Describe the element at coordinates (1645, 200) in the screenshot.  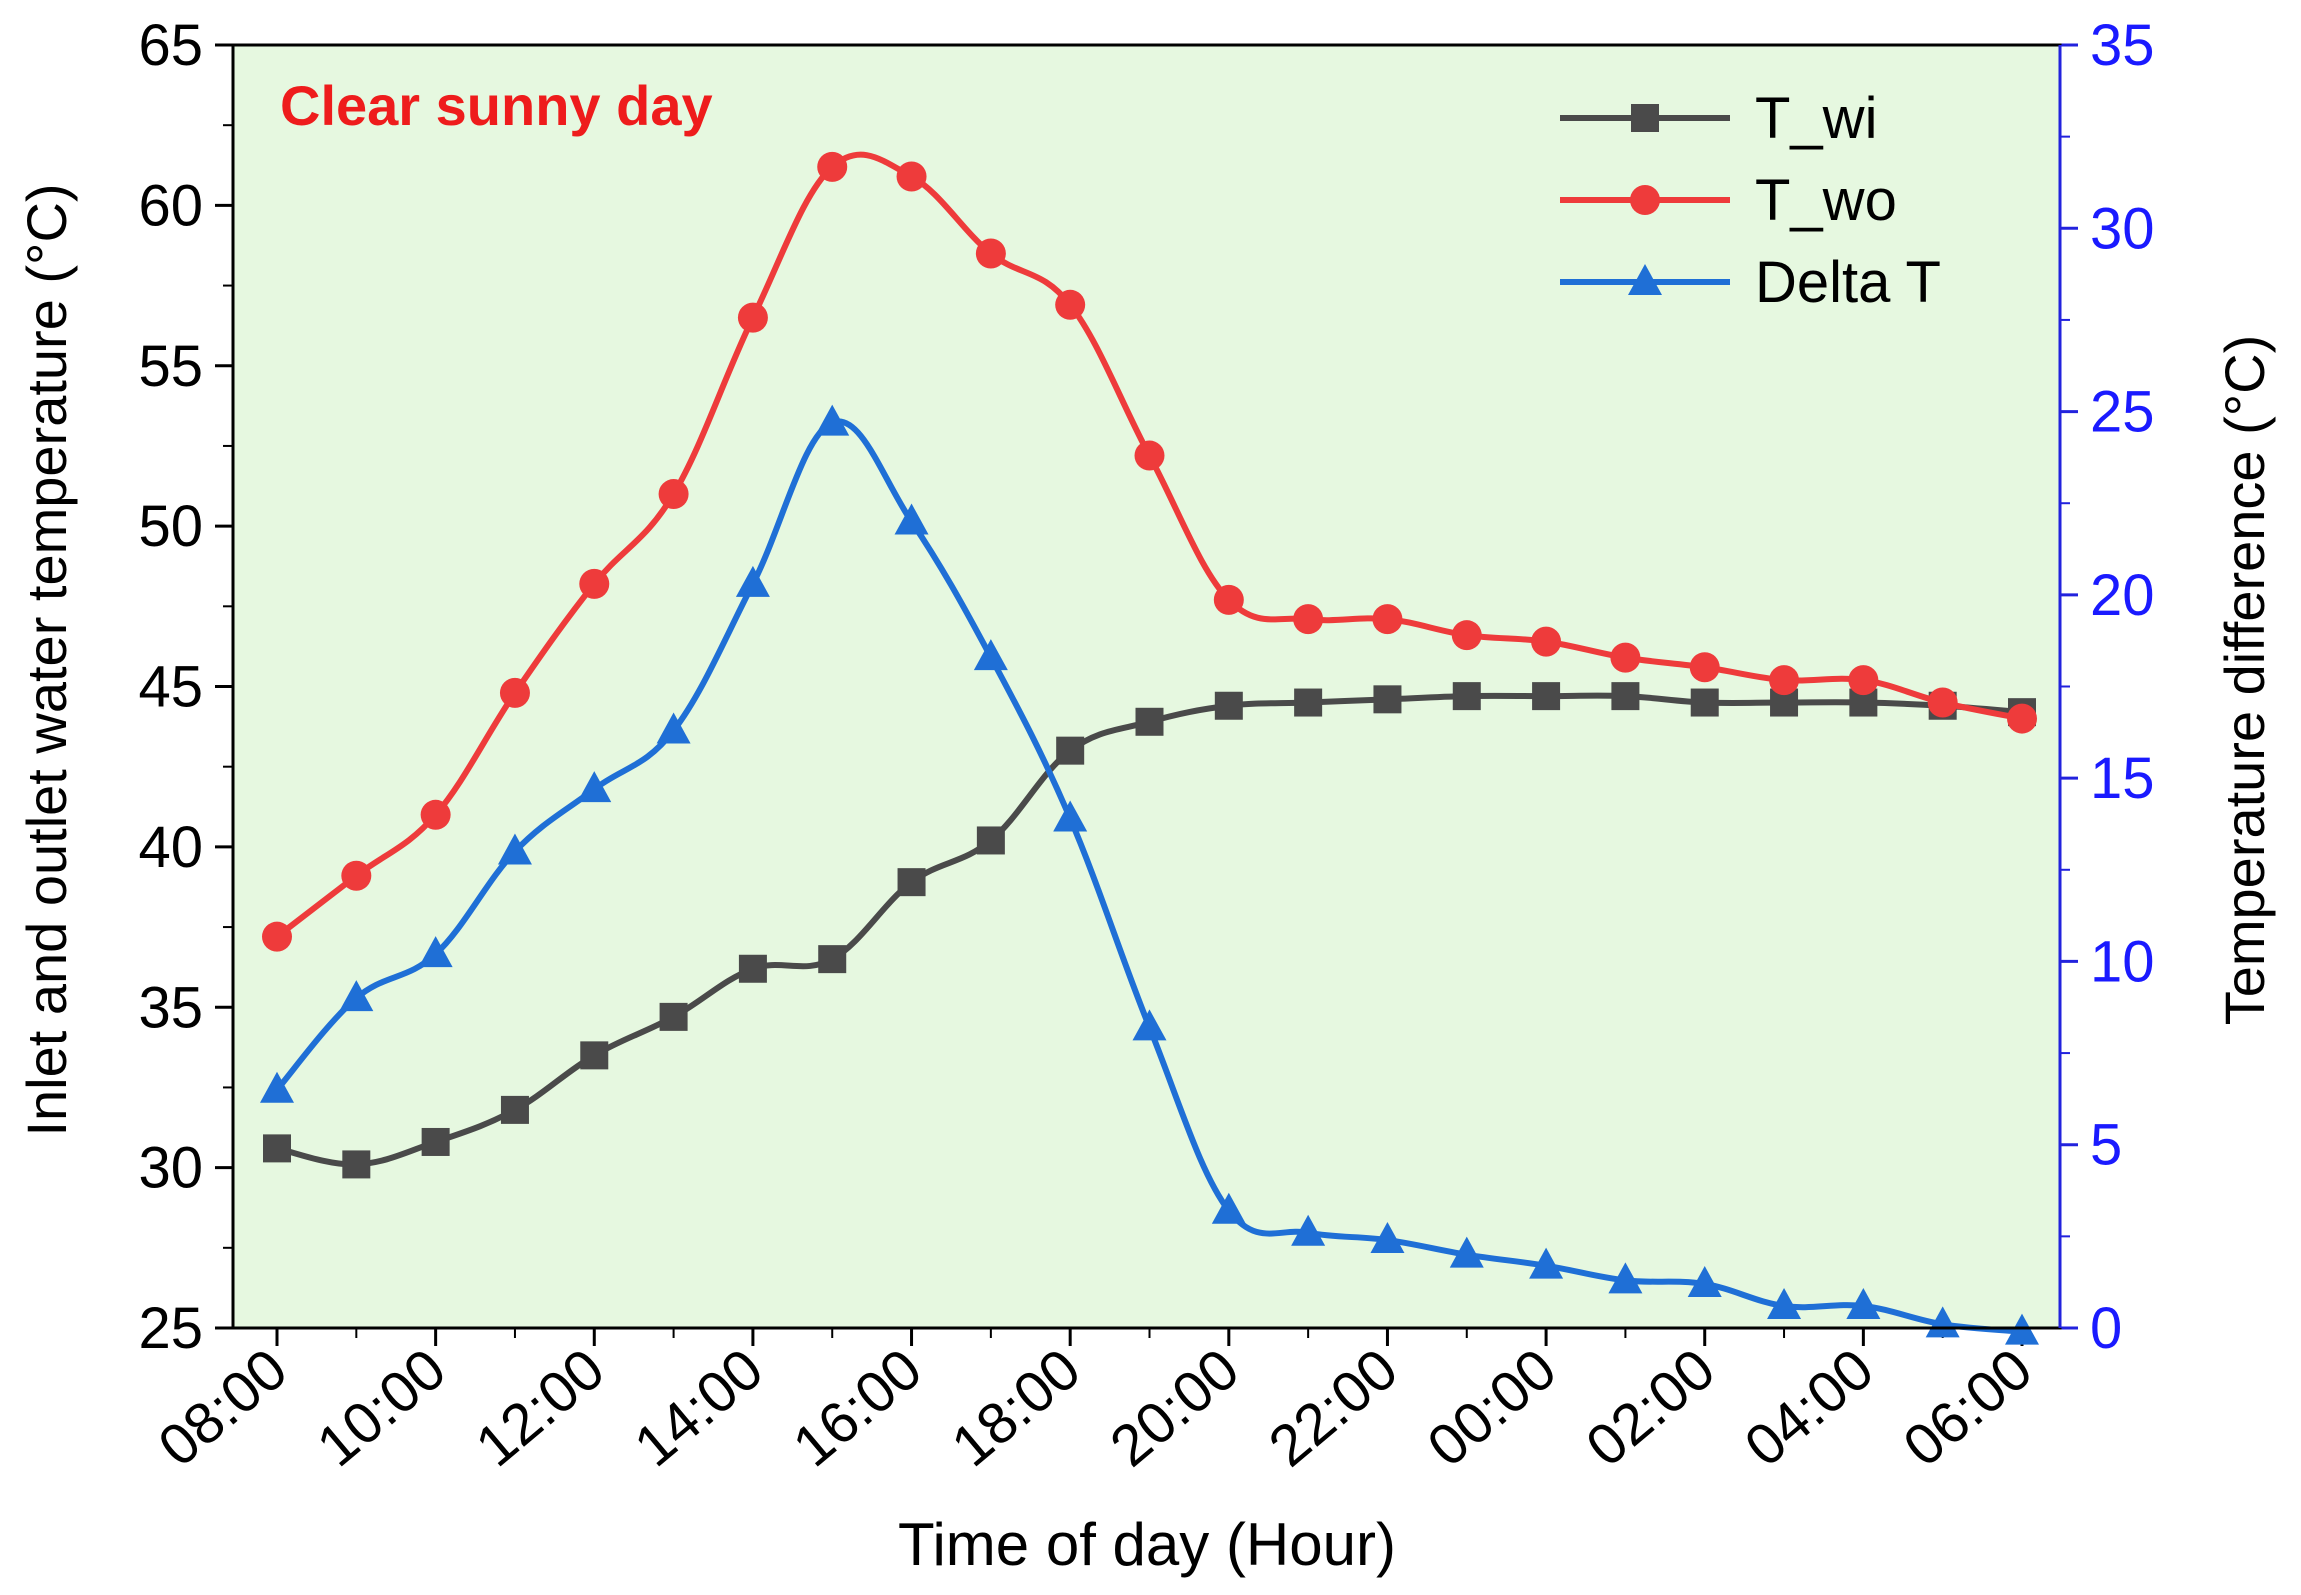
I see `legend-marker-t-wo` at that location.